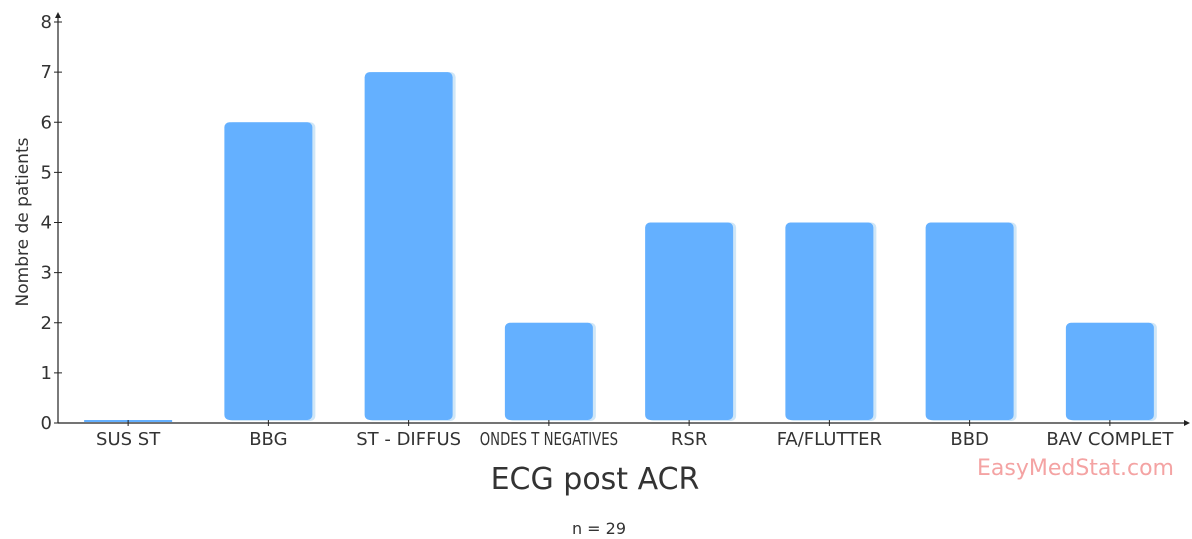  What do you see at coordinates (1110, 439) in the screenshot?
I see `category-label: BAV COMPLET` at bounding box center [1110, 439].